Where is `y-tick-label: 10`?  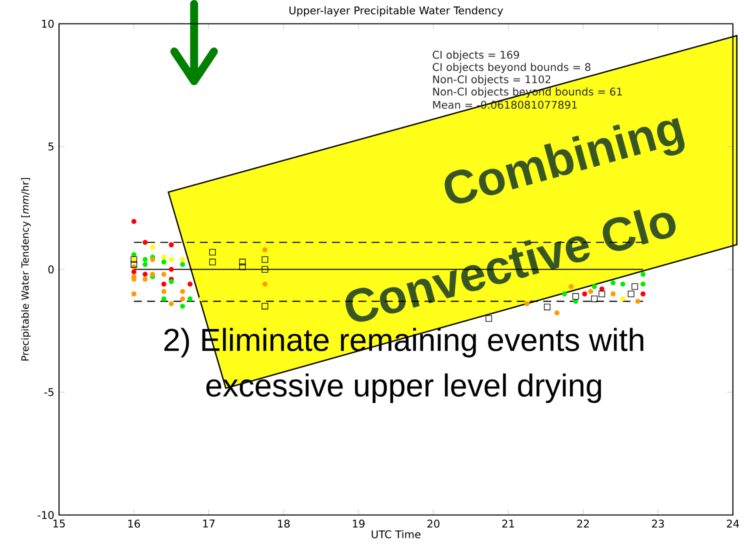 y-tick-label: 10 is located at coordinates (48, 24).